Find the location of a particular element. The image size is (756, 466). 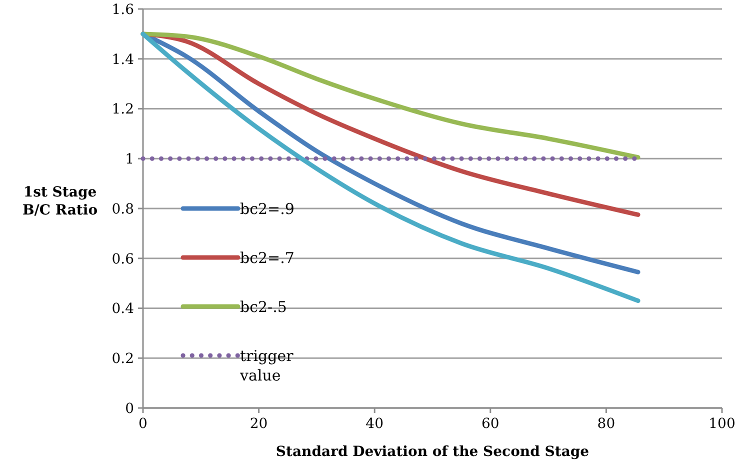

x-tick-label: 20 is located at coordinates (259, 424).